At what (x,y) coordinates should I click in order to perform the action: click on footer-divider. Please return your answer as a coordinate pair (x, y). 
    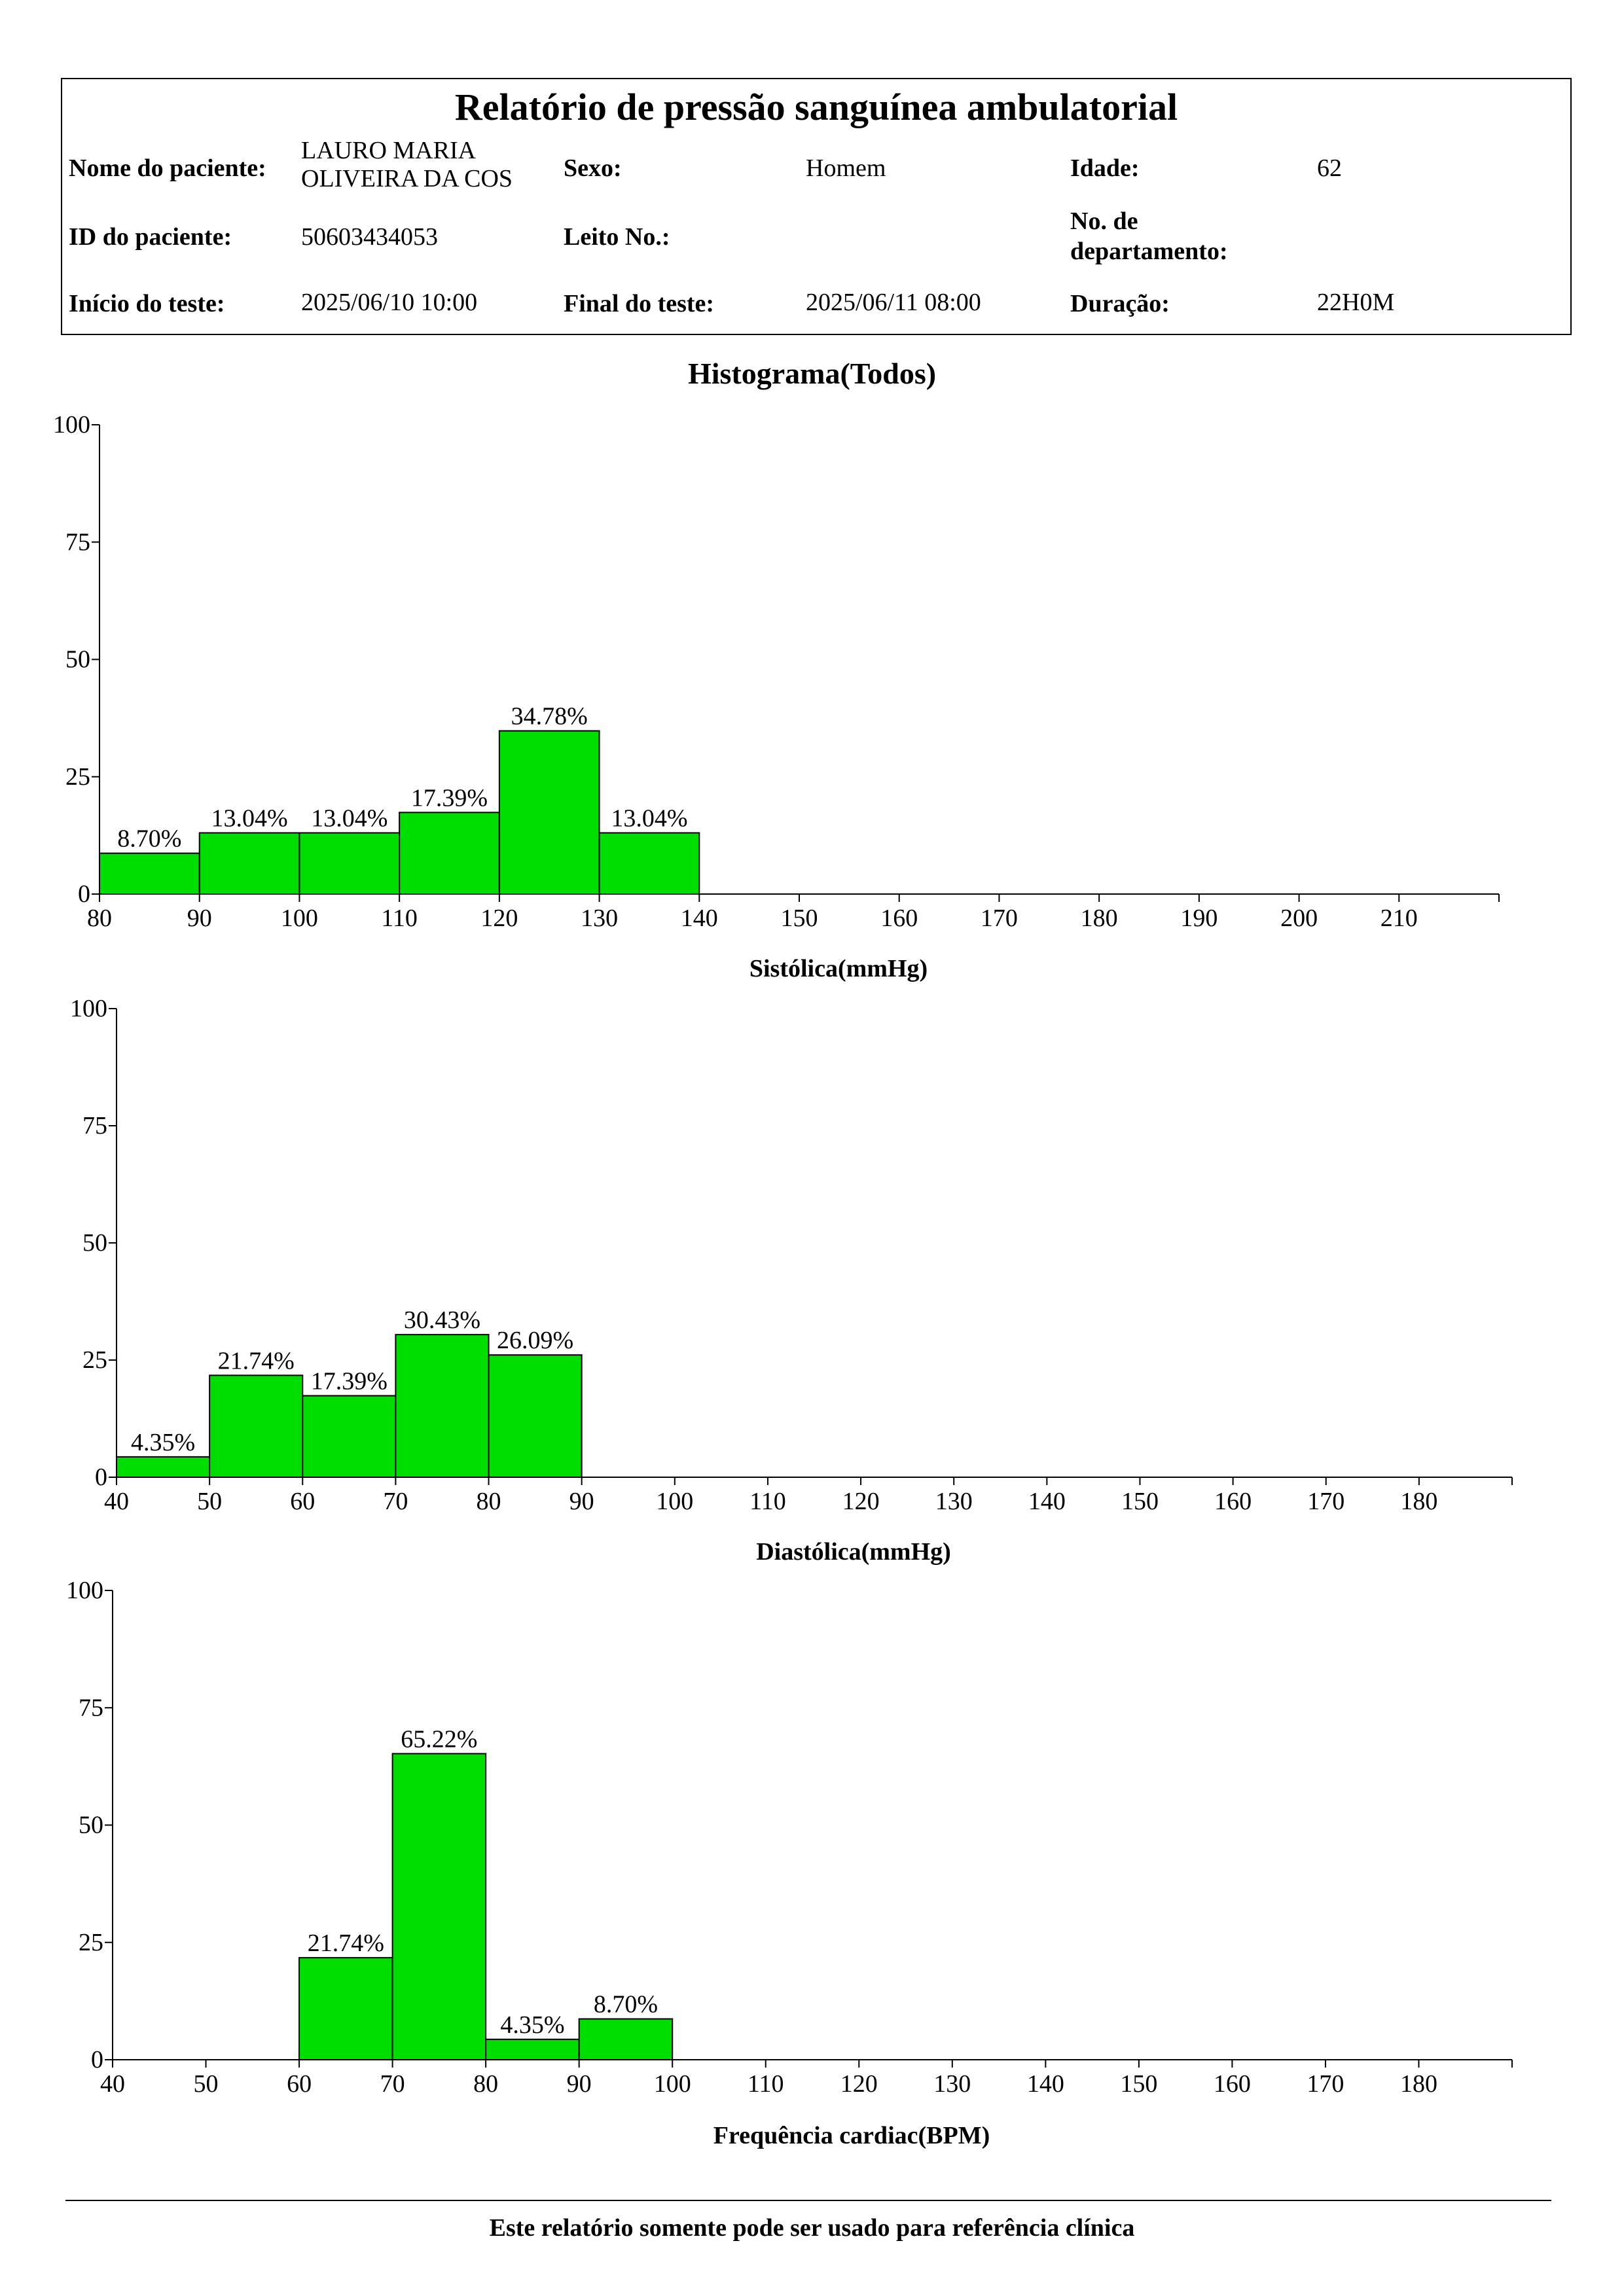
    Looking at the image, I should click on (808, 2200).